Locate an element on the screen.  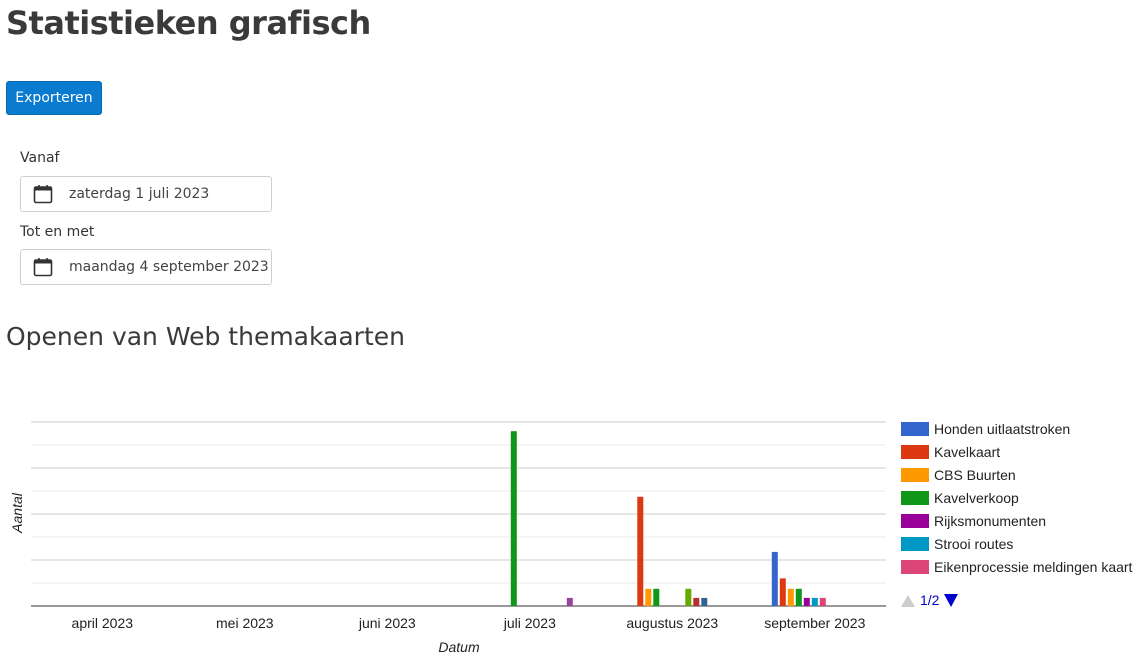
legend-page-label: 1/2 is located at coordinates (930, 600).